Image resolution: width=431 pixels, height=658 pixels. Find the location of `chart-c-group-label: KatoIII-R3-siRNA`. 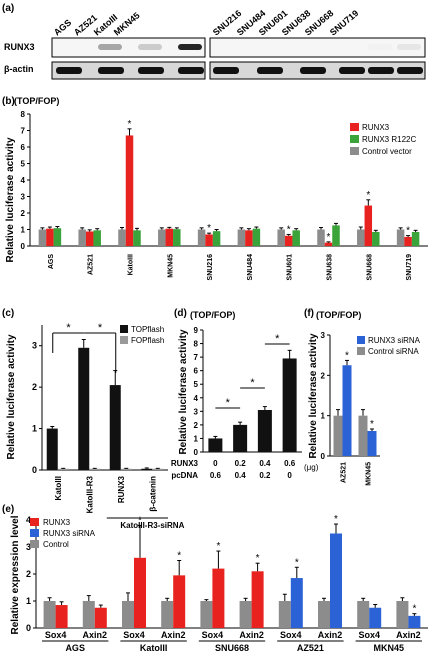

chart-c-group-label: KatoIII-R3-siRNA is located at coordinates (152, 525).